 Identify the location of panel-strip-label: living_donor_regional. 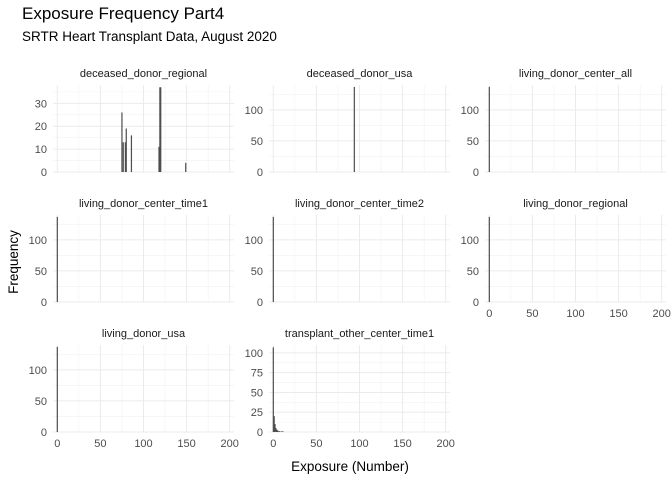
(575, 204).